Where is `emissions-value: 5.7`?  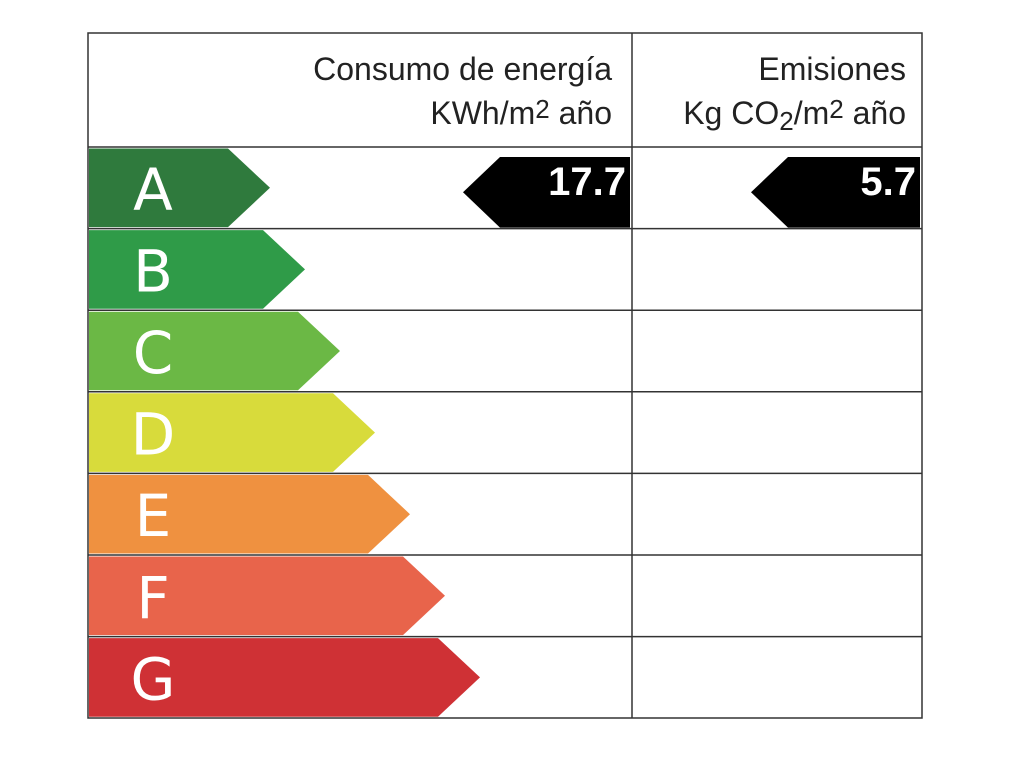
emissions-value: 5.7 is located at coordinates (888, 182).